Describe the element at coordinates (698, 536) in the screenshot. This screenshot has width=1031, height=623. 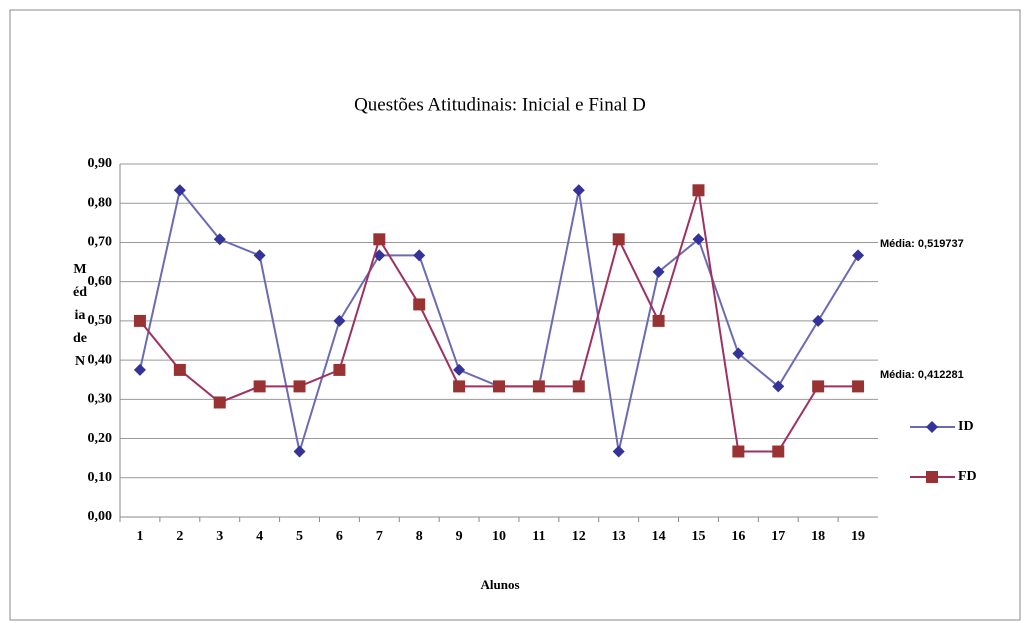
I see `x-tick-label: 15` at that location.